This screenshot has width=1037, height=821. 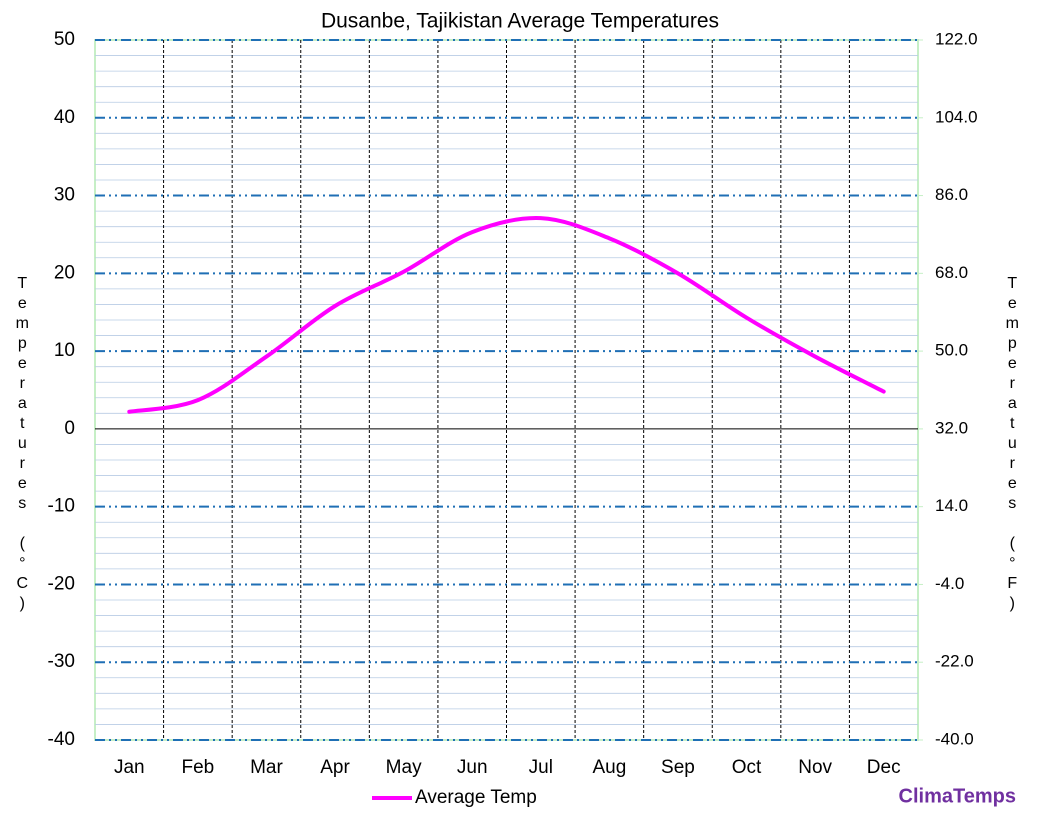 What do you see at coordinates (956, 38) in the screenshot?
I see `y2-tick-label: 122.0` at bounding box center [956, 38].